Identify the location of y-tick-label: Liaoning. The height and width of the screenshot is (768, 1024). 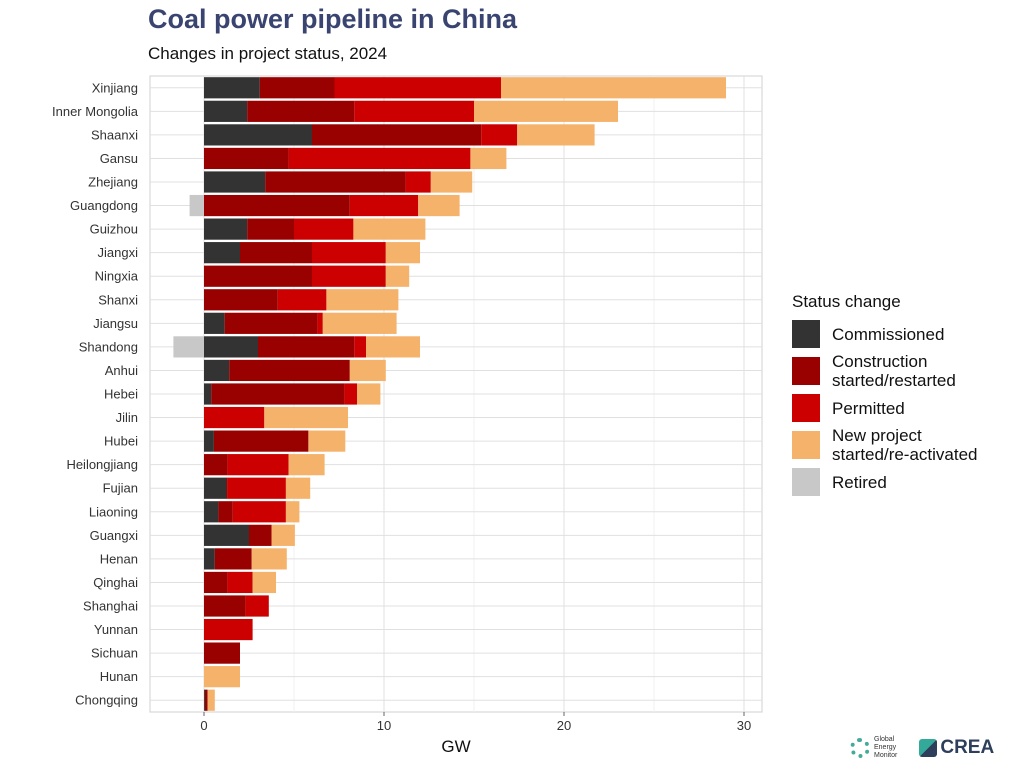
(113, 511).